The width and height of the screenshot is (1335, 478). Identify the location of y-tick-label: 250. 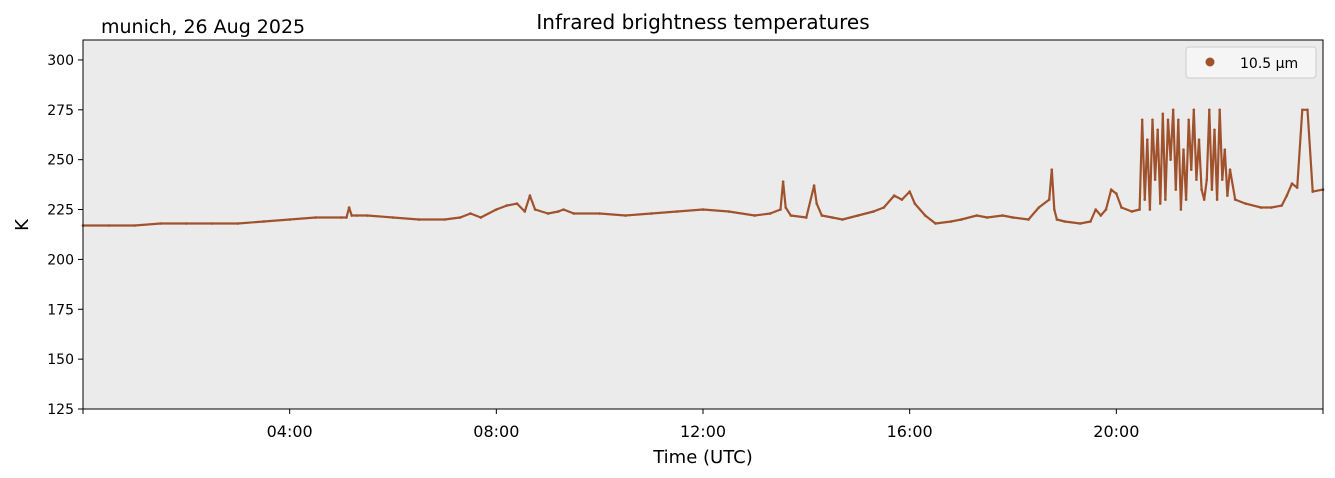
(60, 161).